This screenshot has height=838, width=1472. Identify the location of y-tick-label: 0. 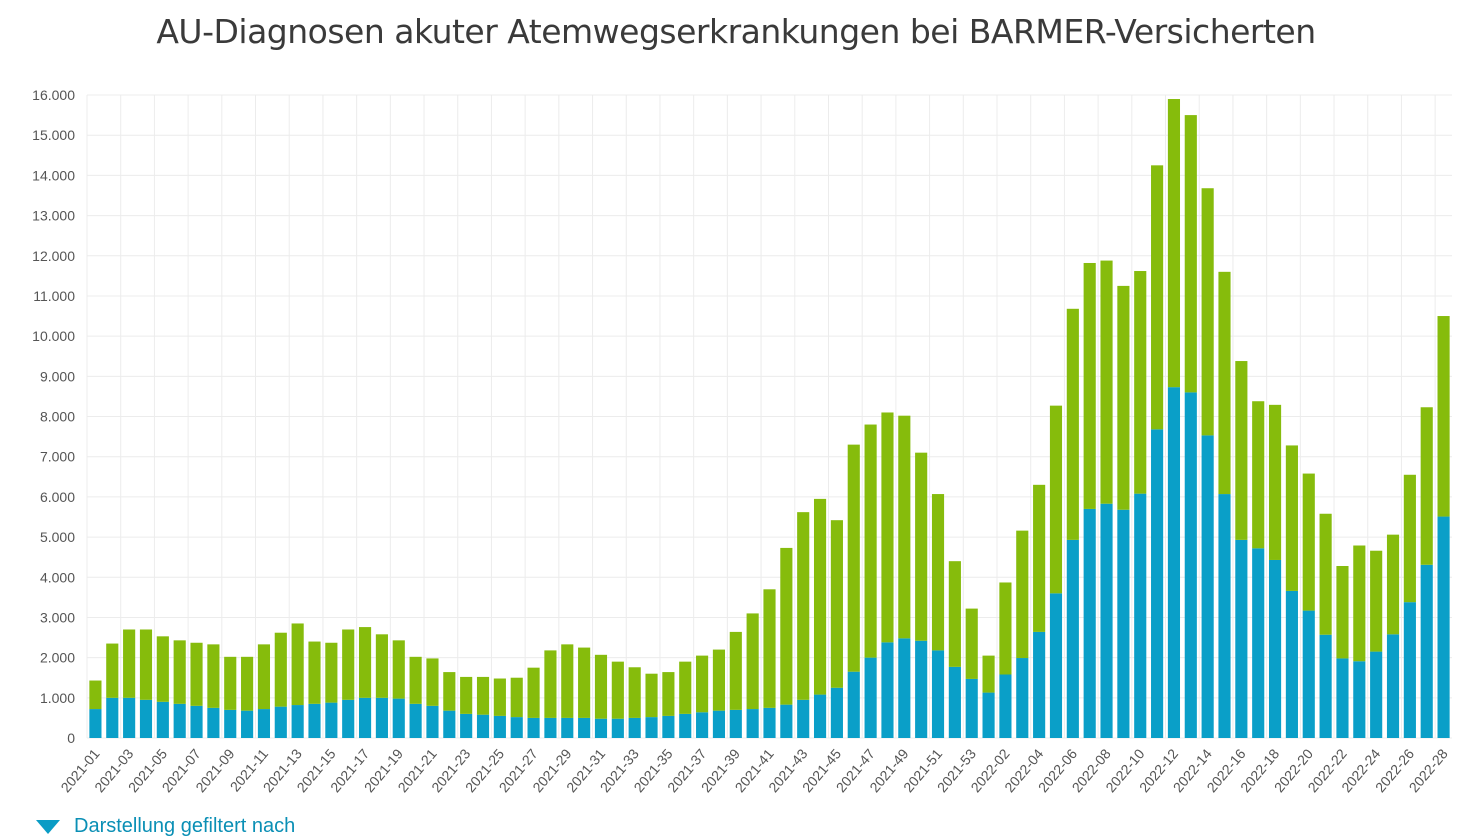
(71, 738).